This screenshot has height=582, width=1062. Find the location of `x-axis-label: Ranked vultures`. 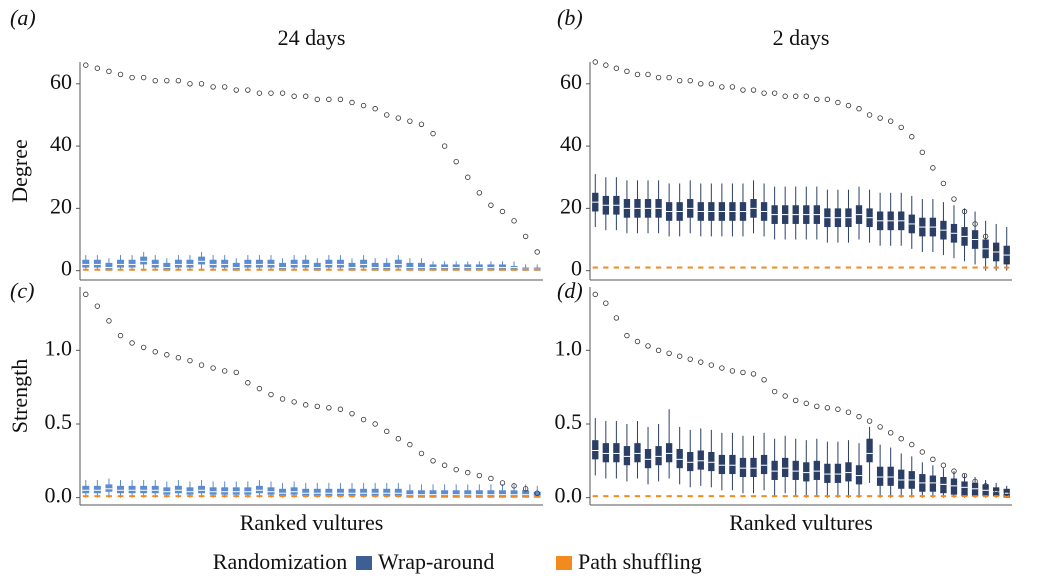

x-axis-label: Ranked vultures is located at coordinates (312, 522).